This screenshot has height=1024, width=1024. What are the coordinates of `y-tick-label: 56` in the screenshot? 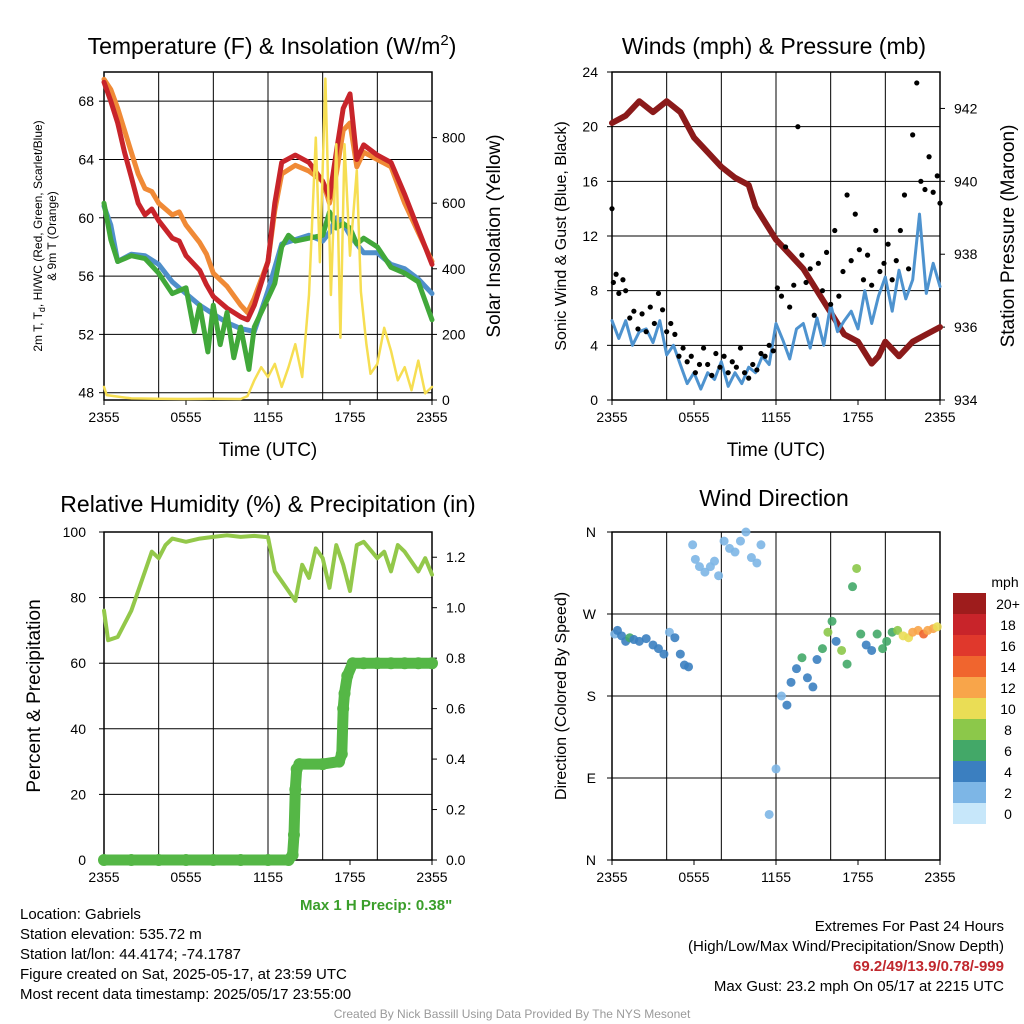 It's located at (86, 276).